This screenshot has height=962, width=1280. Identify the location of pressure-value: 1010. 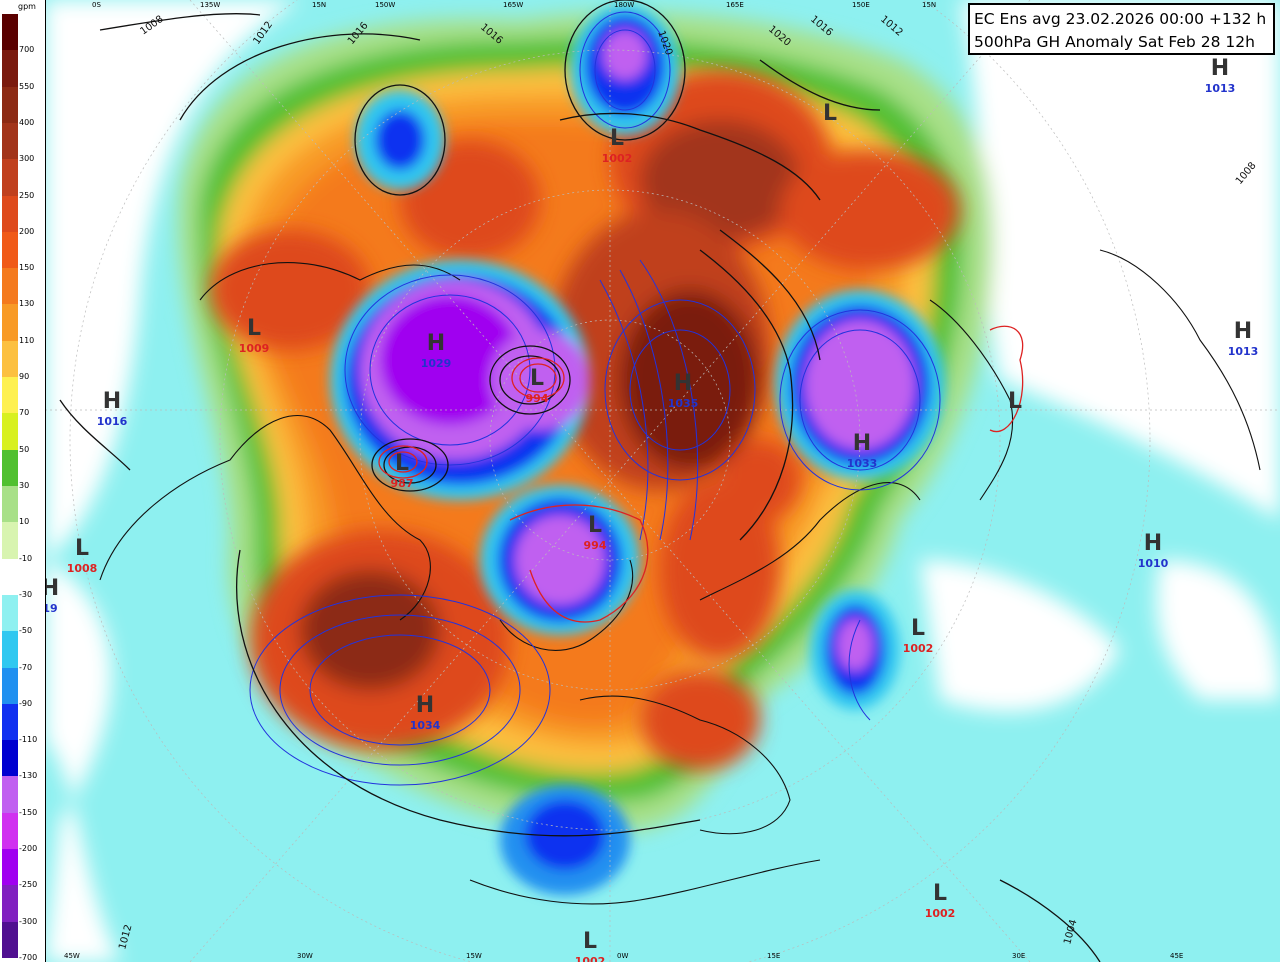
(1153, 563).